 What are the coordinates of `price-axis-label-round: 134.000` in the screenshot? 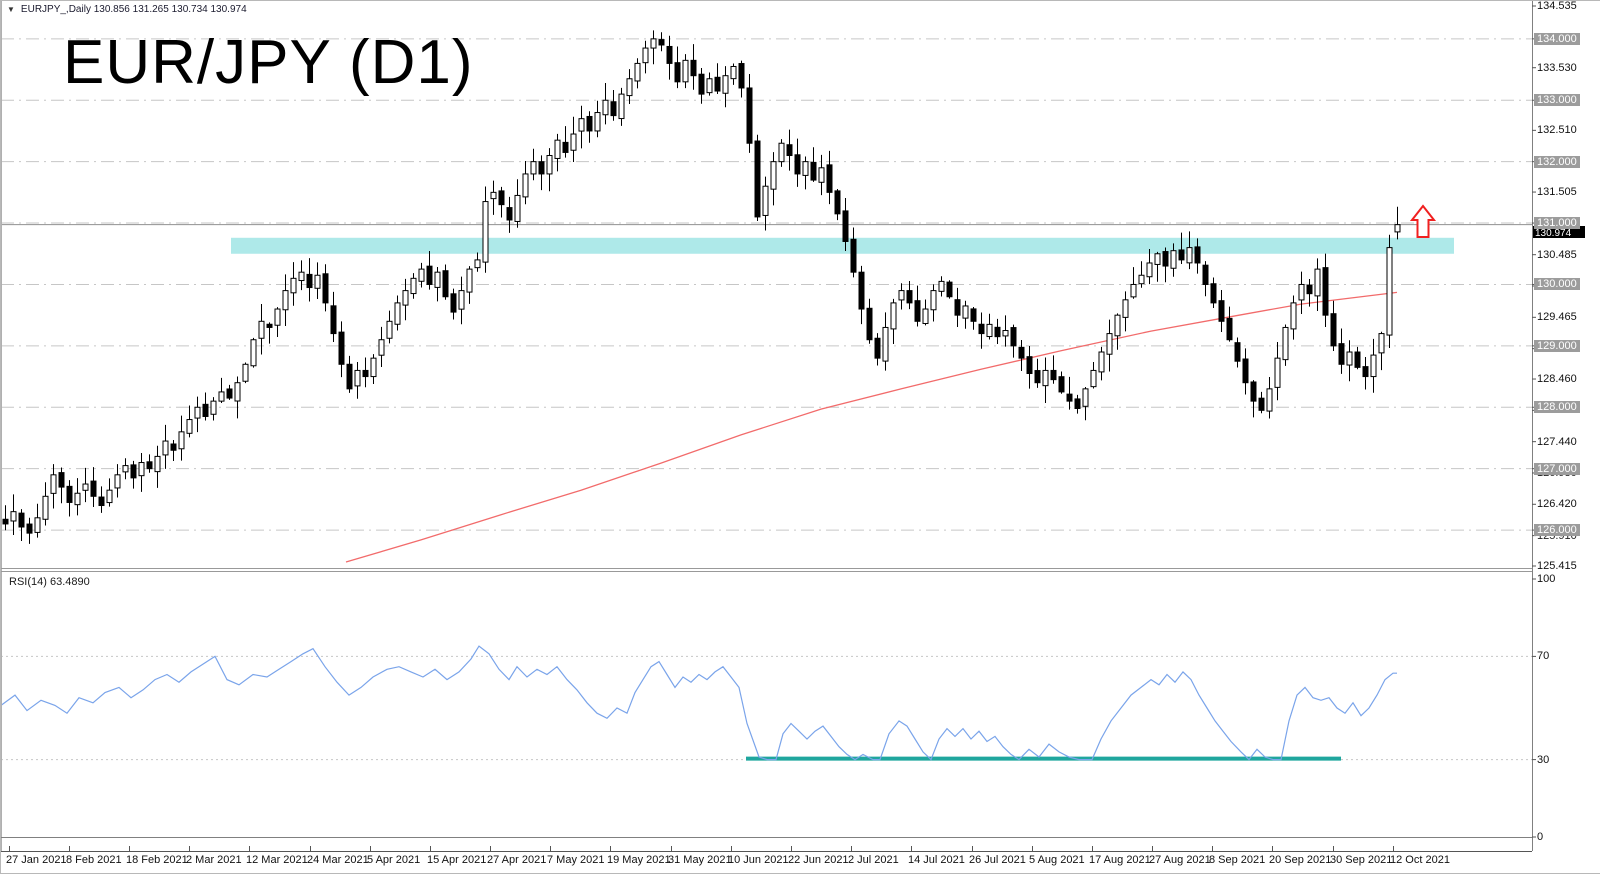 It's located at (1557, 38).